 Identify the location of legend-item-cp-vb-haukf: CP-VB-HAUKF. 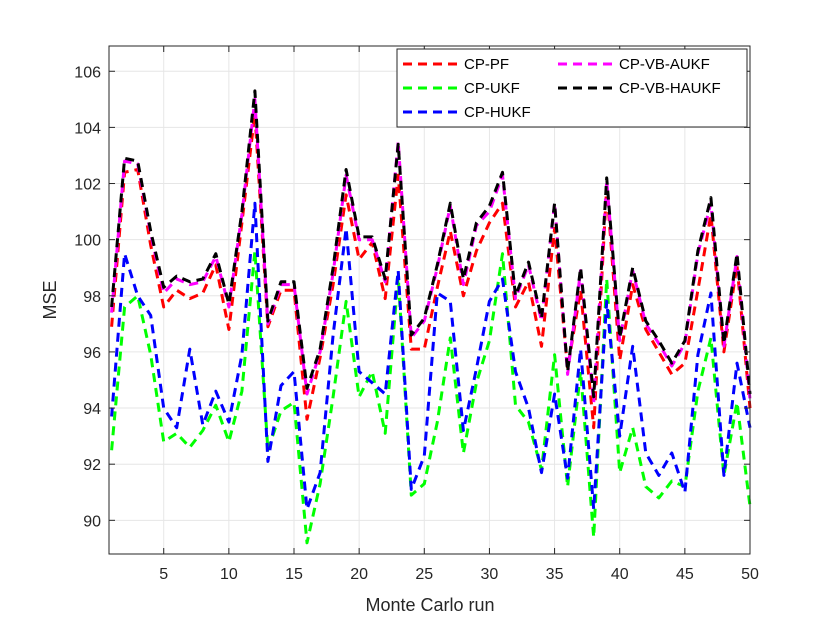
(639, 88).